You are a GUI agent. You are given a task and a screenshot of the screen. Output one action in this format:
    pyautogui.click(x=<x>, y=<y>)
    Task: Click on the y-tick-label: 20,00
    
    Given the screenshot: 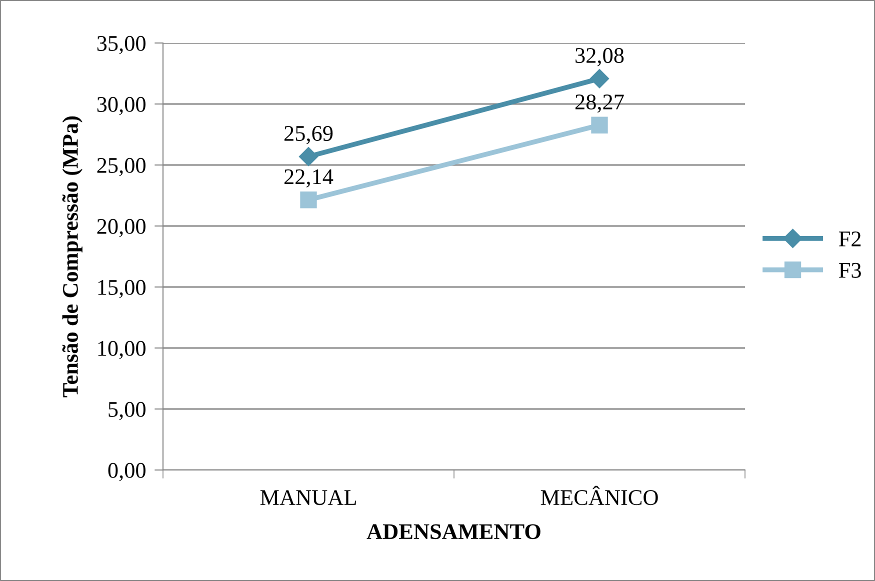 What is the action you would take?
    pyautogui.click(x=121, y=228)
    